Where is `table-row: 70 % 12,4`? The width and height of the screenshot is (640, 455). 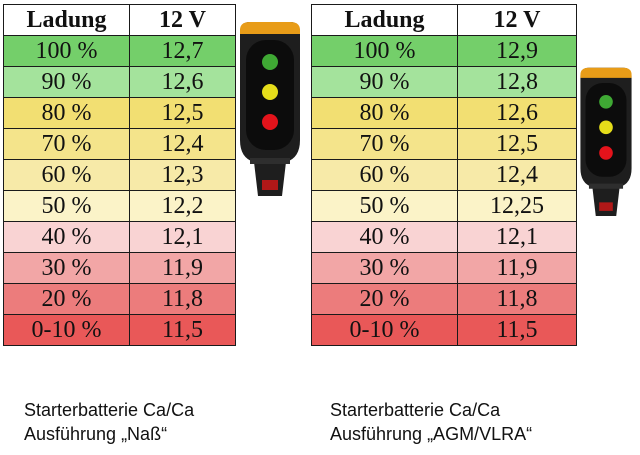
table-row: 70 % 12,4 is located at coordinates (119, 144).